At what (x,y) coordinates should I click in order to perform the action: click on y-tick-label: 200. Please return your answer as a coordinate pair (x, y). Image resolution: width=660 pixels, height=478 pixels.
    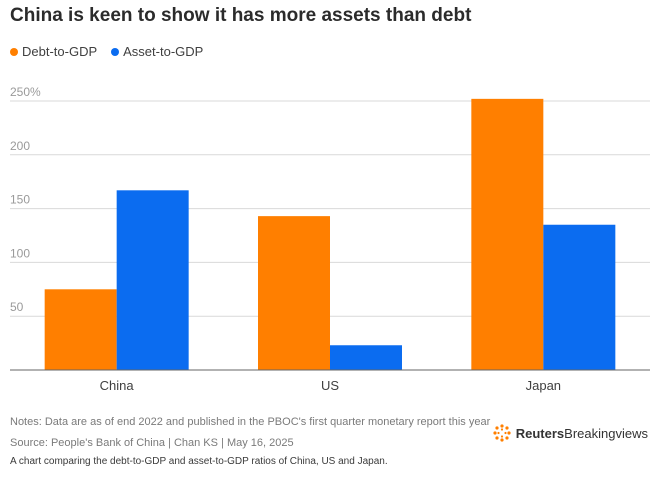
    Looking at the image, I should click on (20, 146).